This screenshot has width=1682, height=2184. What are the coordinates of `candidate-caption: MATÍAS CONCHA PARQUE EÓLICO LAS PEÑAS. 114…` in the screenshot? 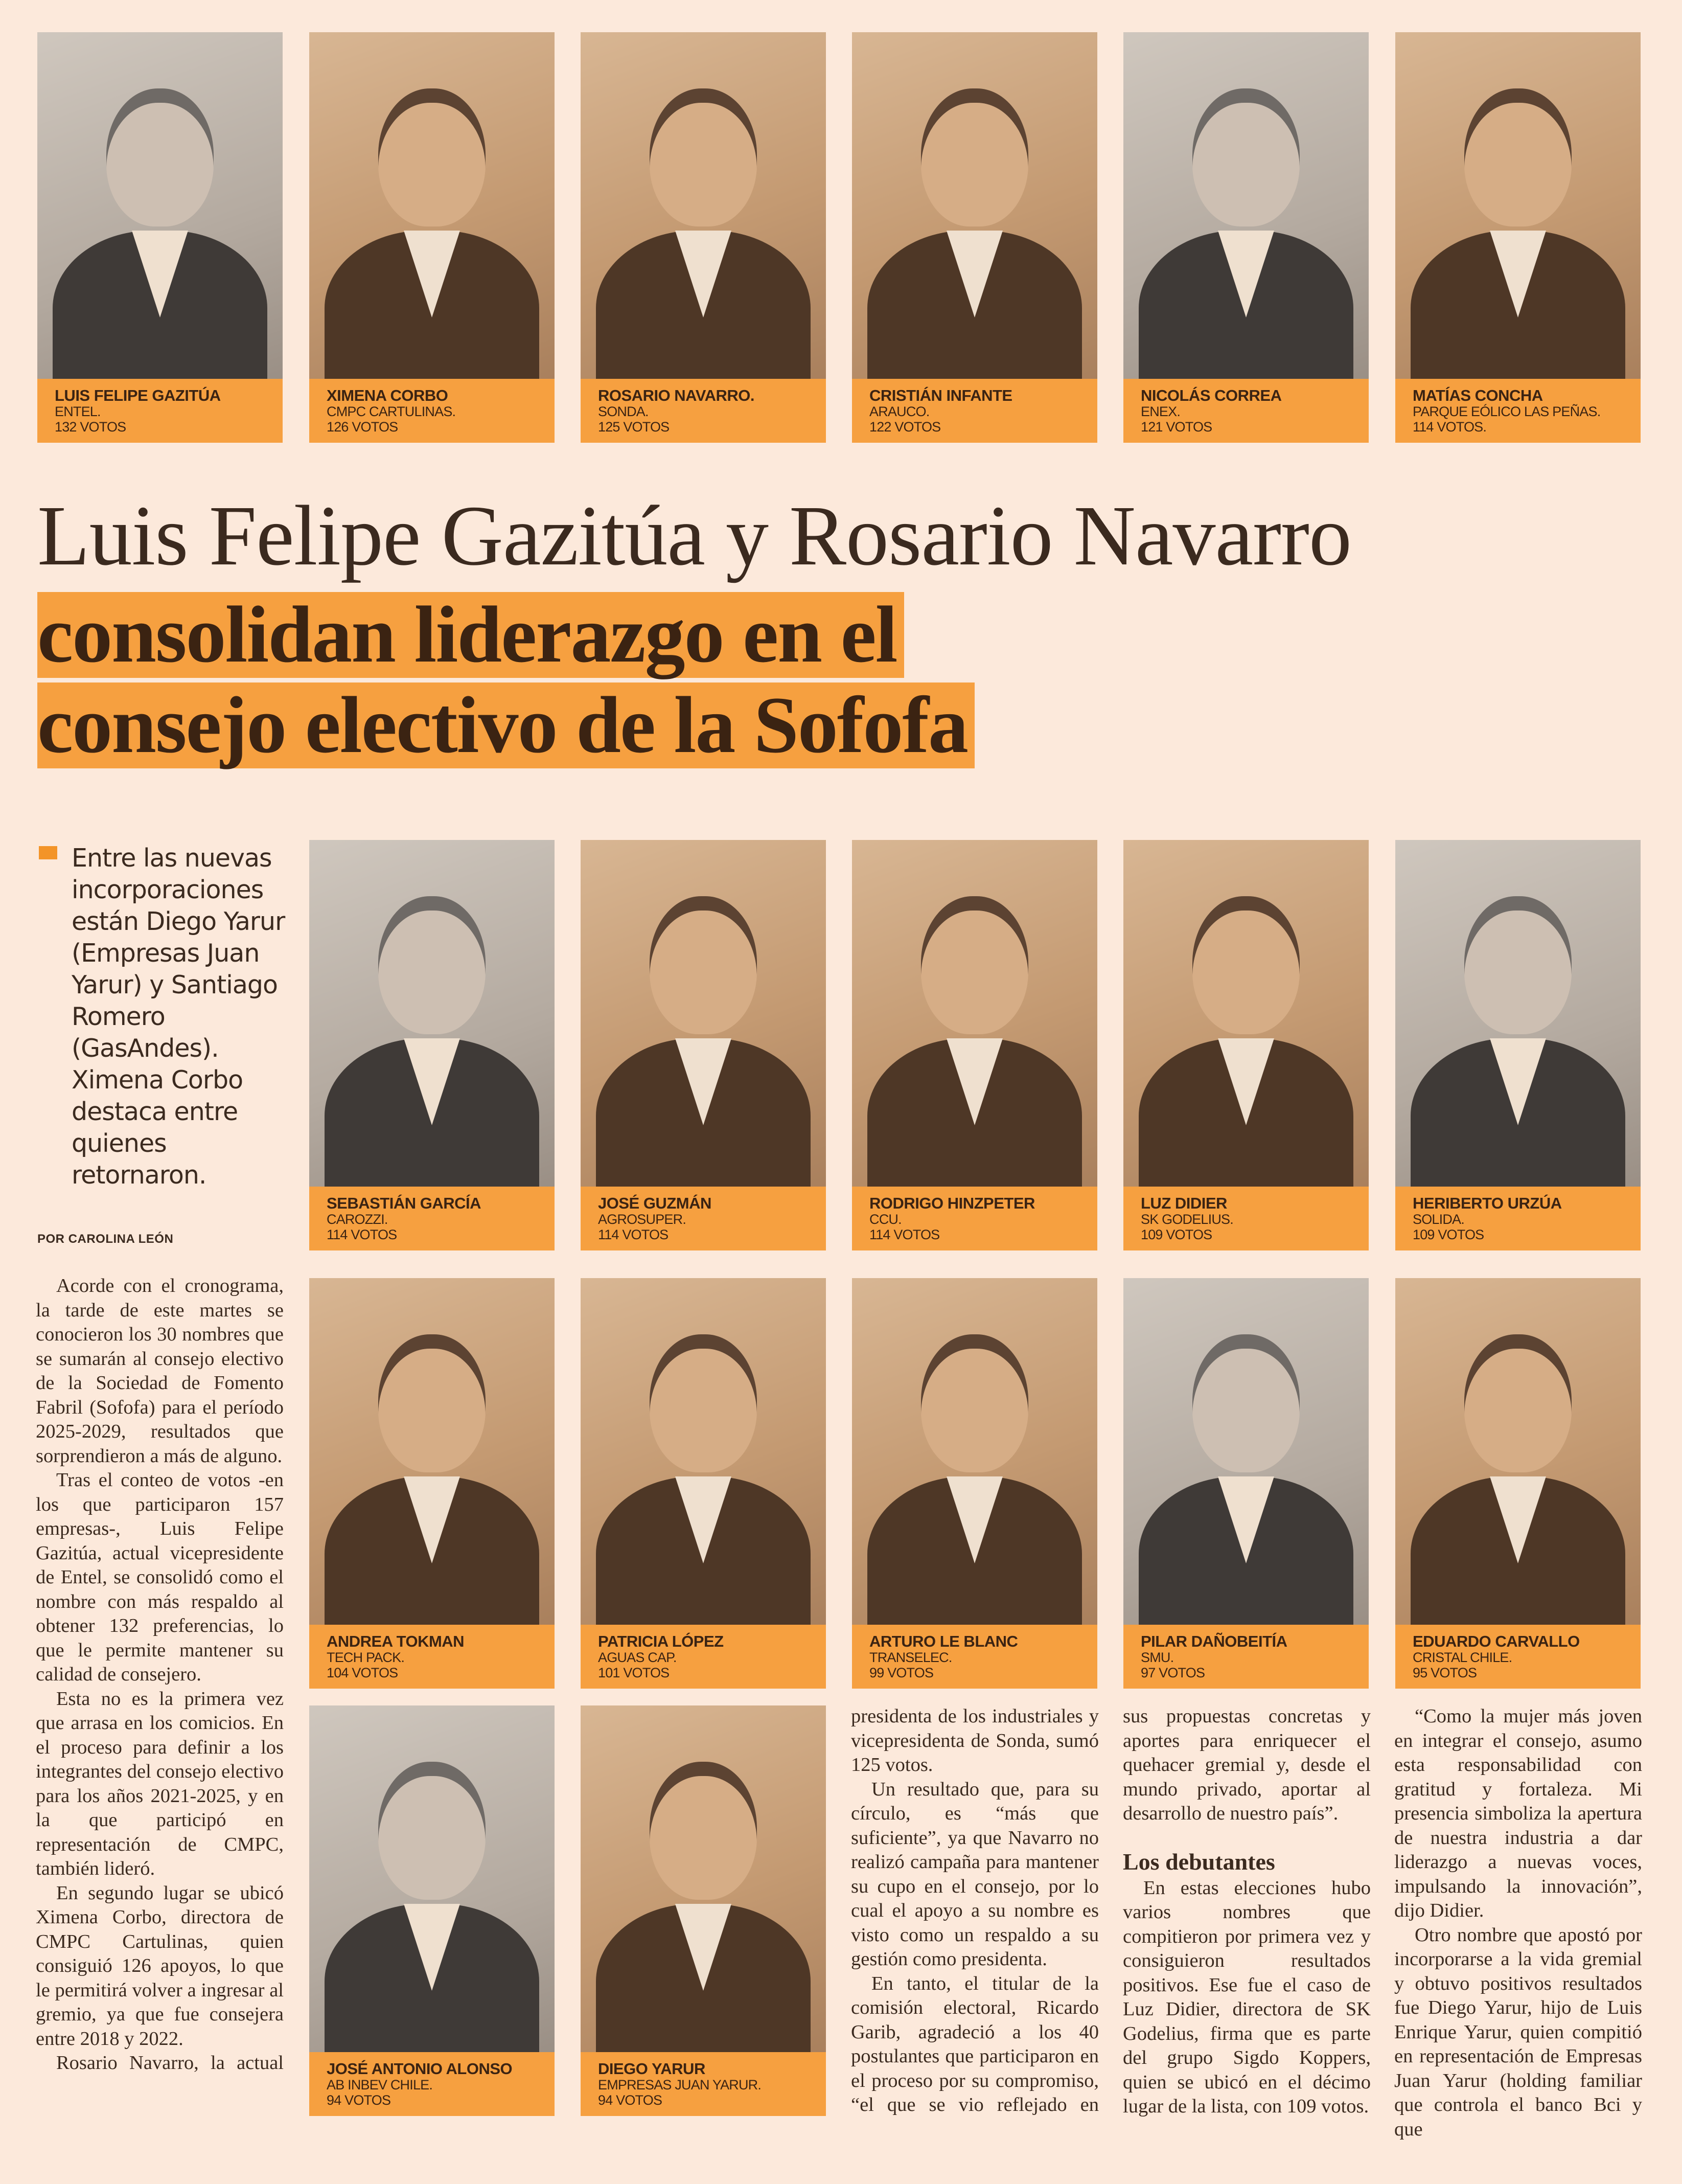 It's located at (1518, 411).